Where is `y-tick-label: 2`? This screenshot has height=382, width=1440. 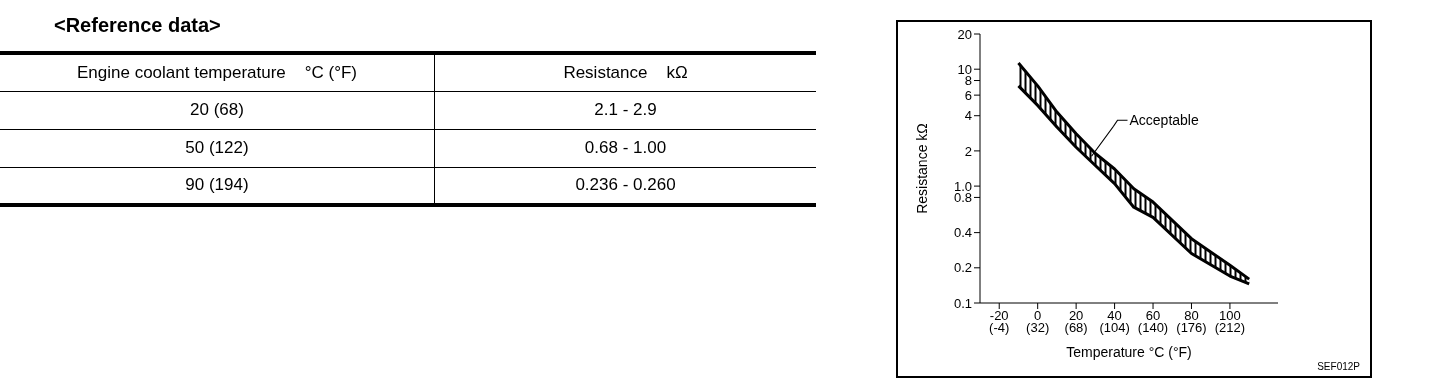
y-tick-label: 2 is located at coordinates (968, 151).